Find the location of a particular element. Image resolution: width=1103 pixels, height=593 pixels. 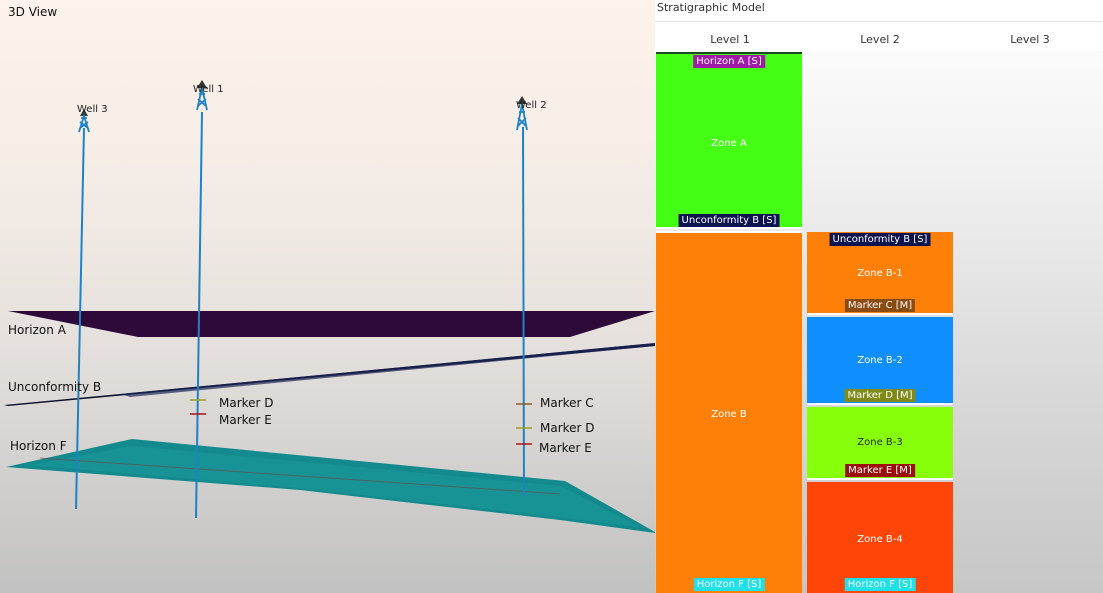

zone-b-1-label: Zone B-1 is located at coordinates (880, 273).